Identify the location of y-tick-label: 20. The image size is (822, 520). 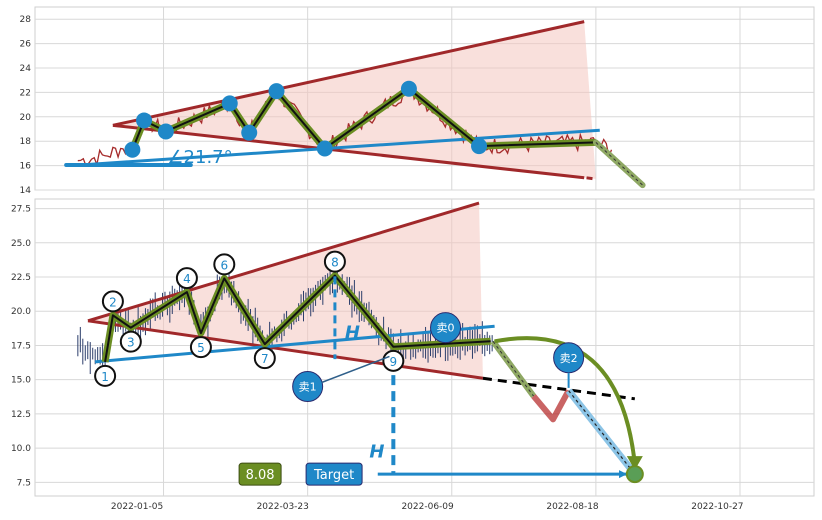
(26, 118).